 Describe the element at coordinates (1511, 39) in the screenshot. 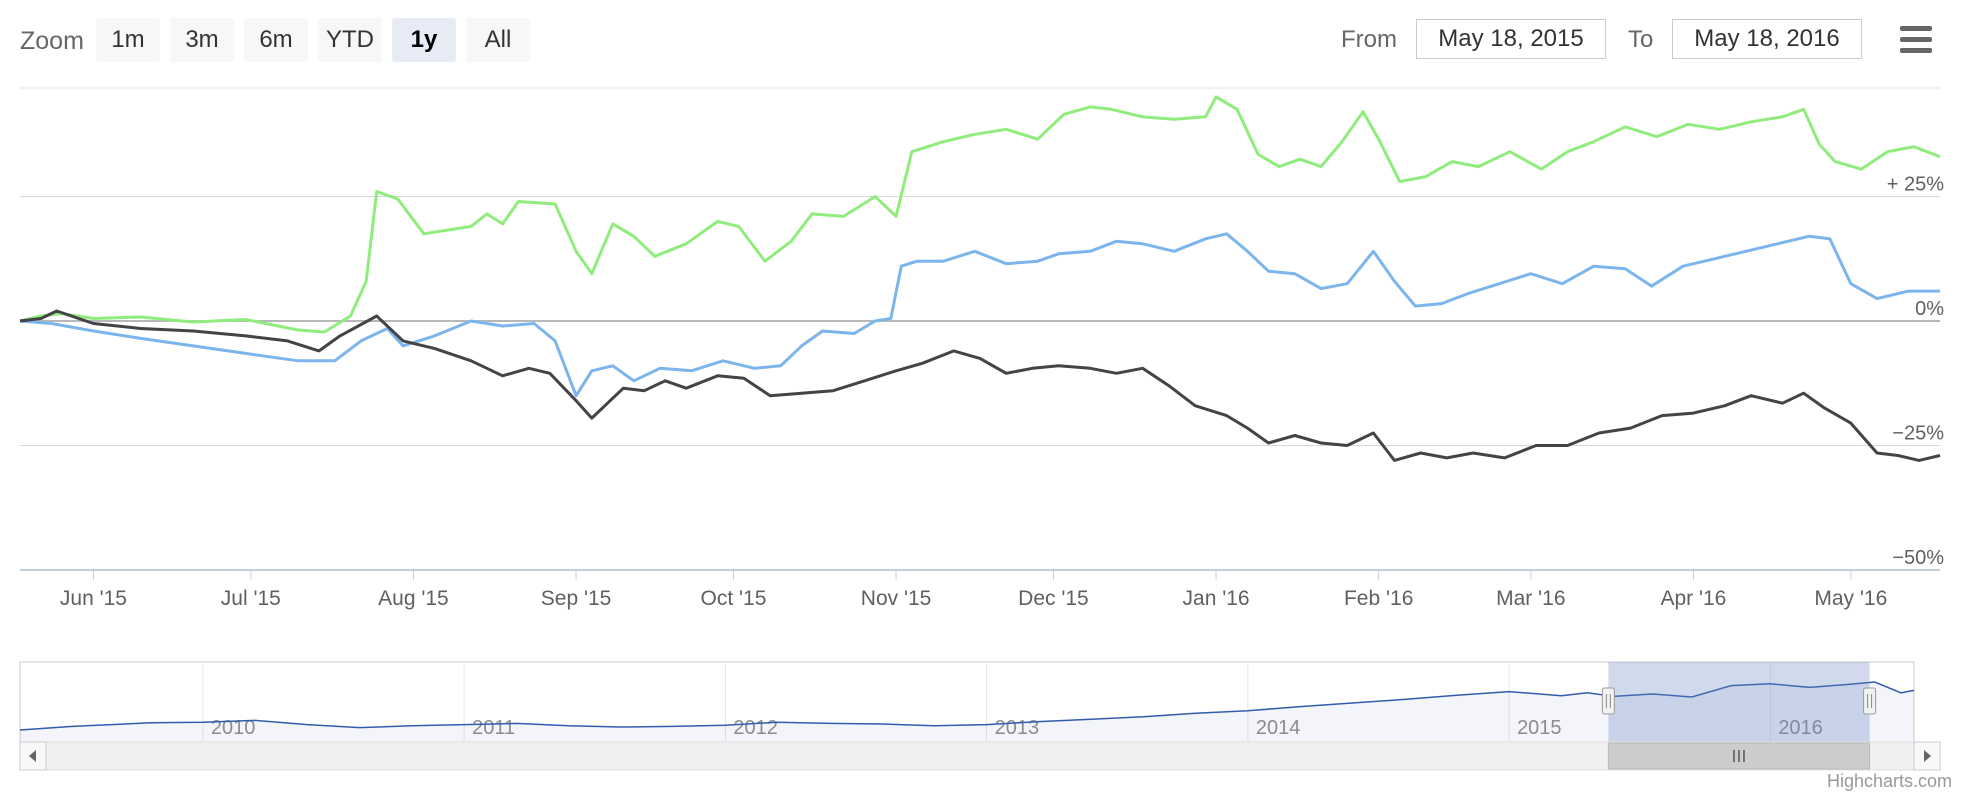

I see `from-date-input` at that location.